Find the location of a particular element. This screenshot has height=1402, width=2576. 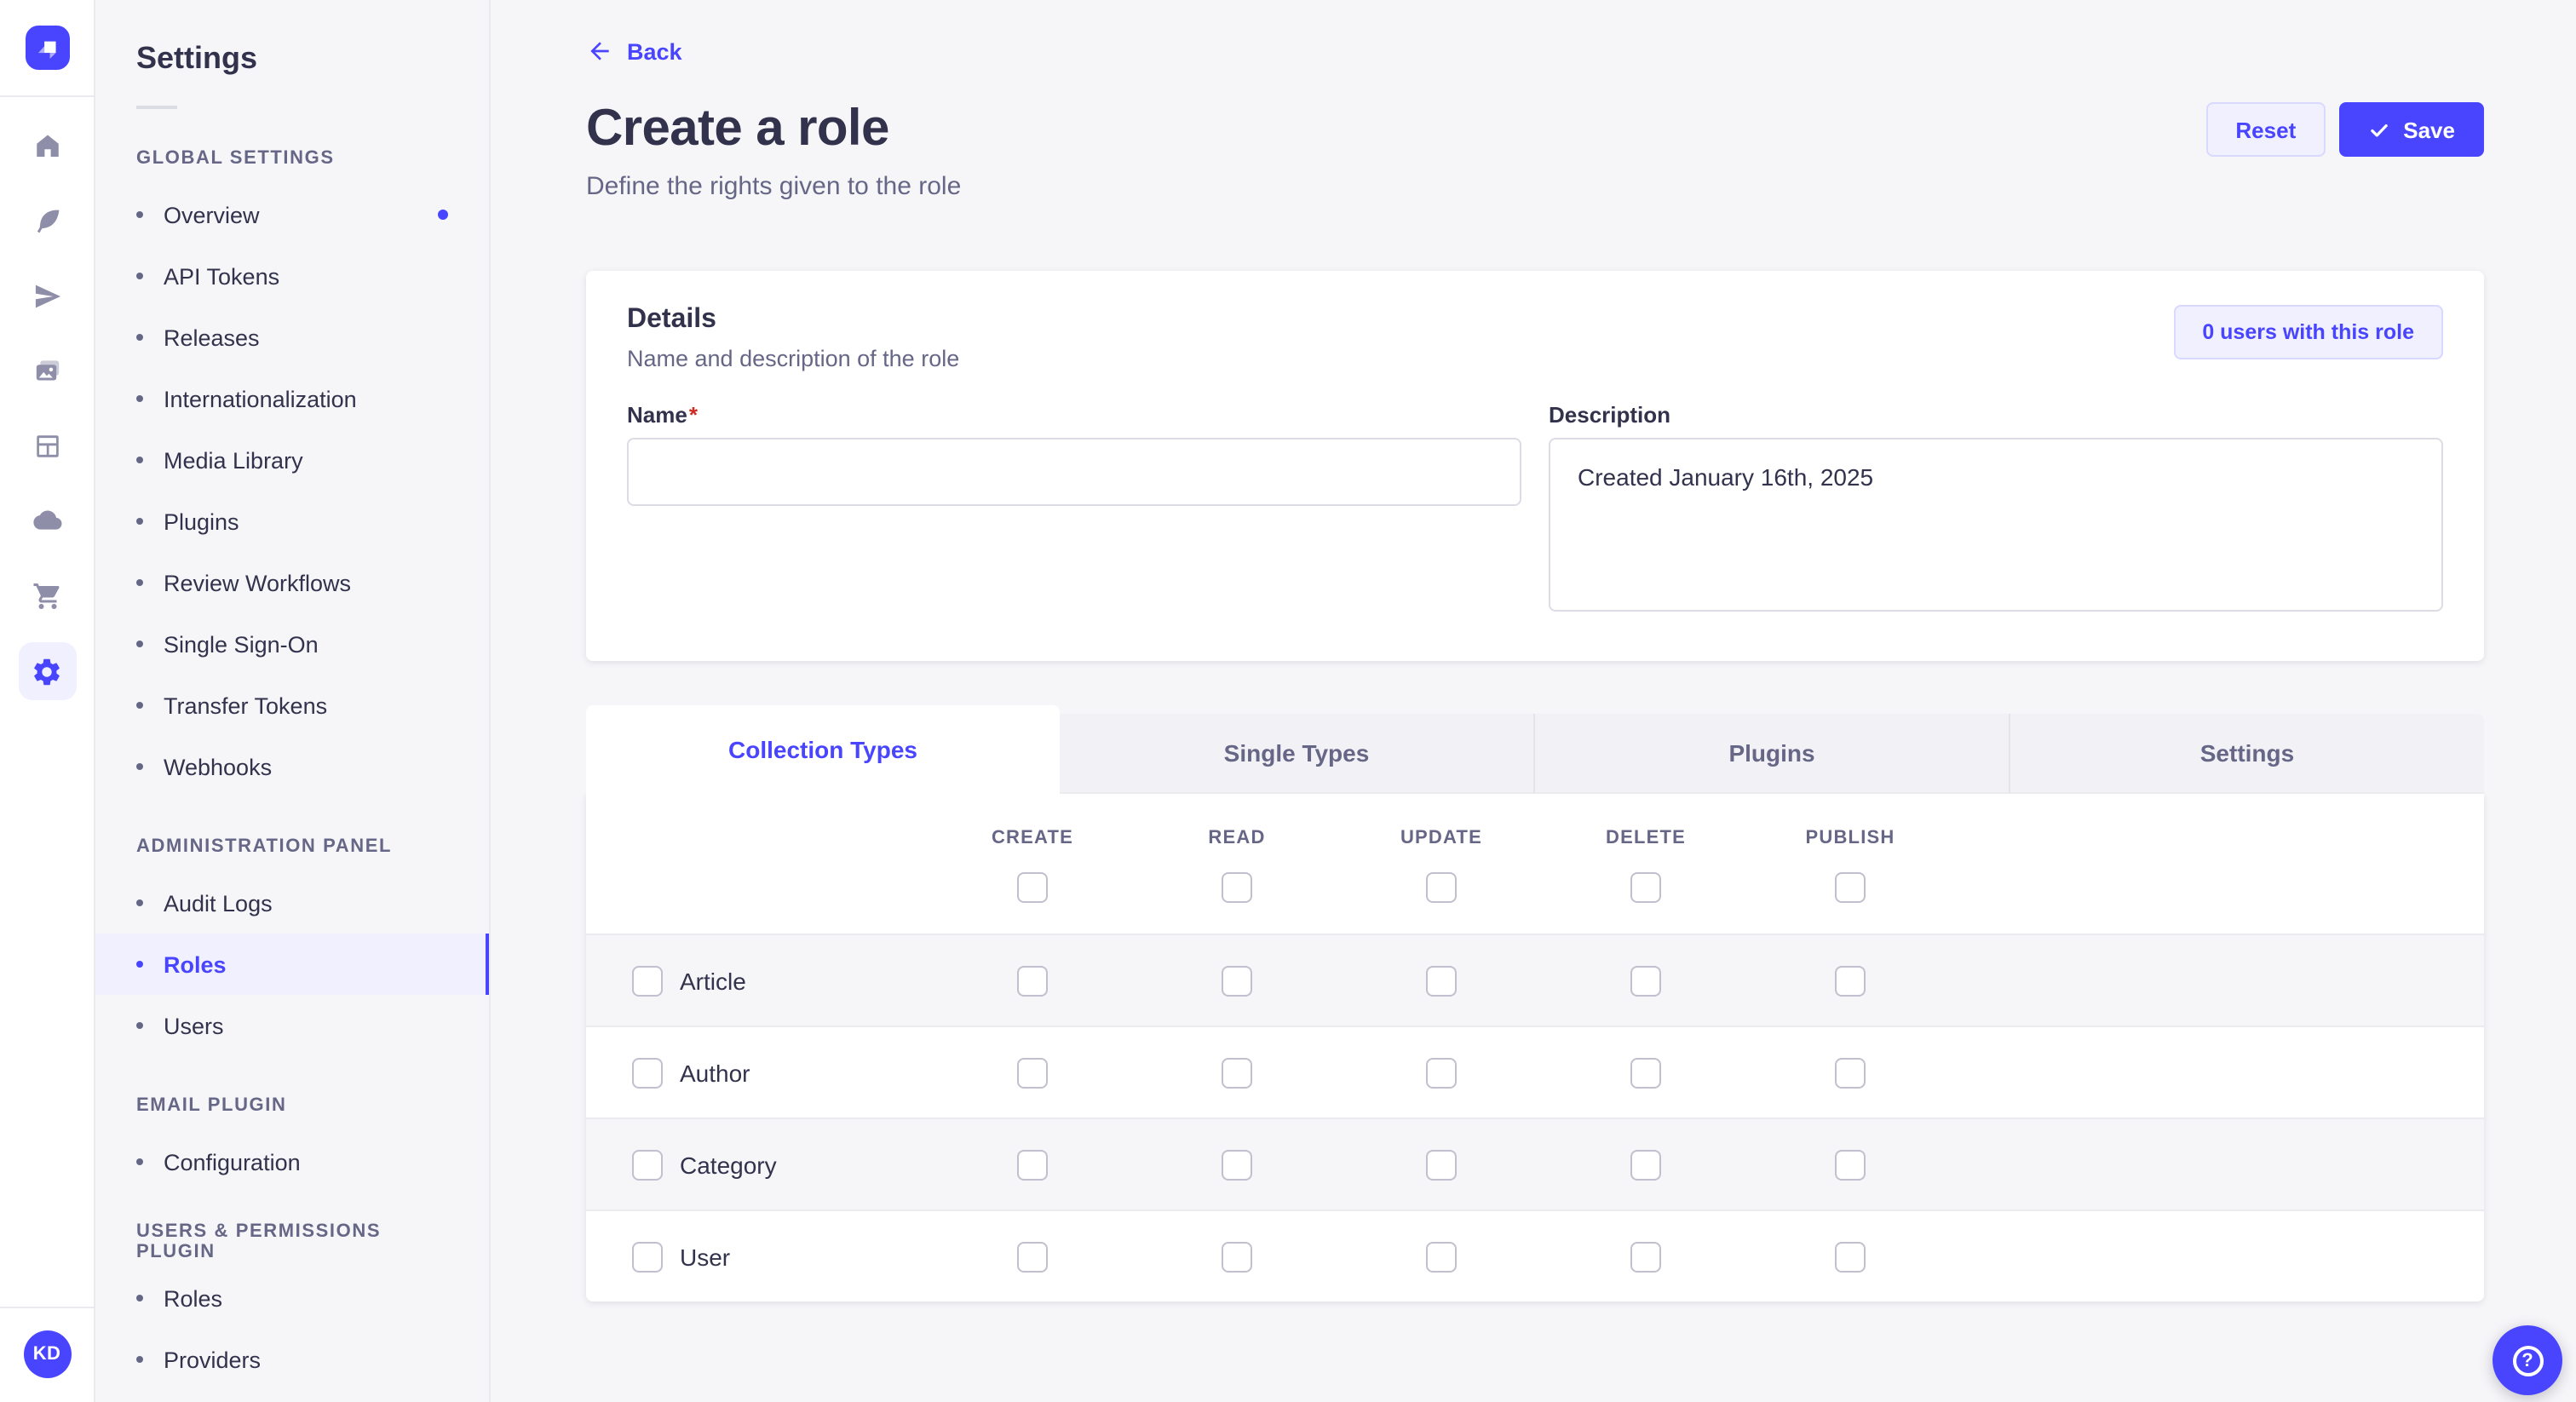

tab-collection-types: Collection Types is located at coordinates (823, 749).